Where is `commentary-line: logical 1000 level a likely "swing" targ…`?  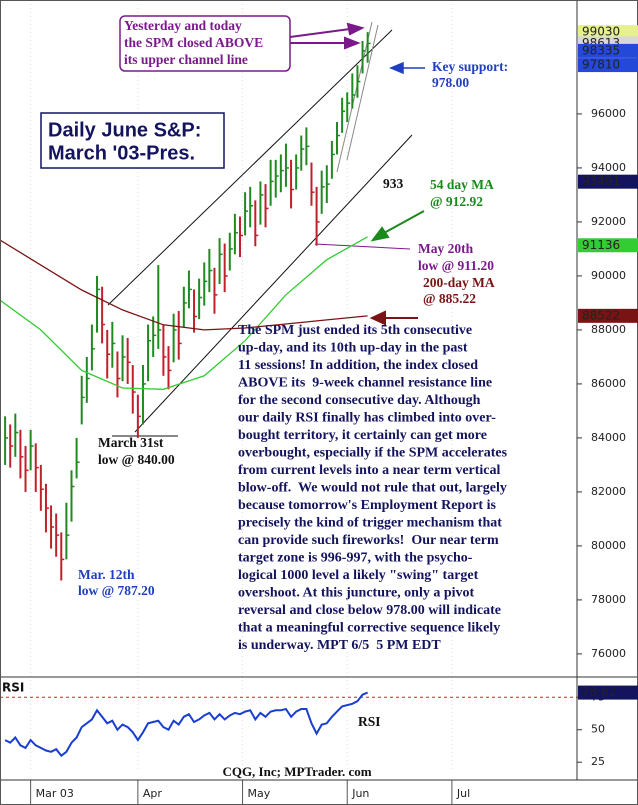
commentary-line: logical 1000 level a likely "swing" targ… is located at coordinates (358, 575).